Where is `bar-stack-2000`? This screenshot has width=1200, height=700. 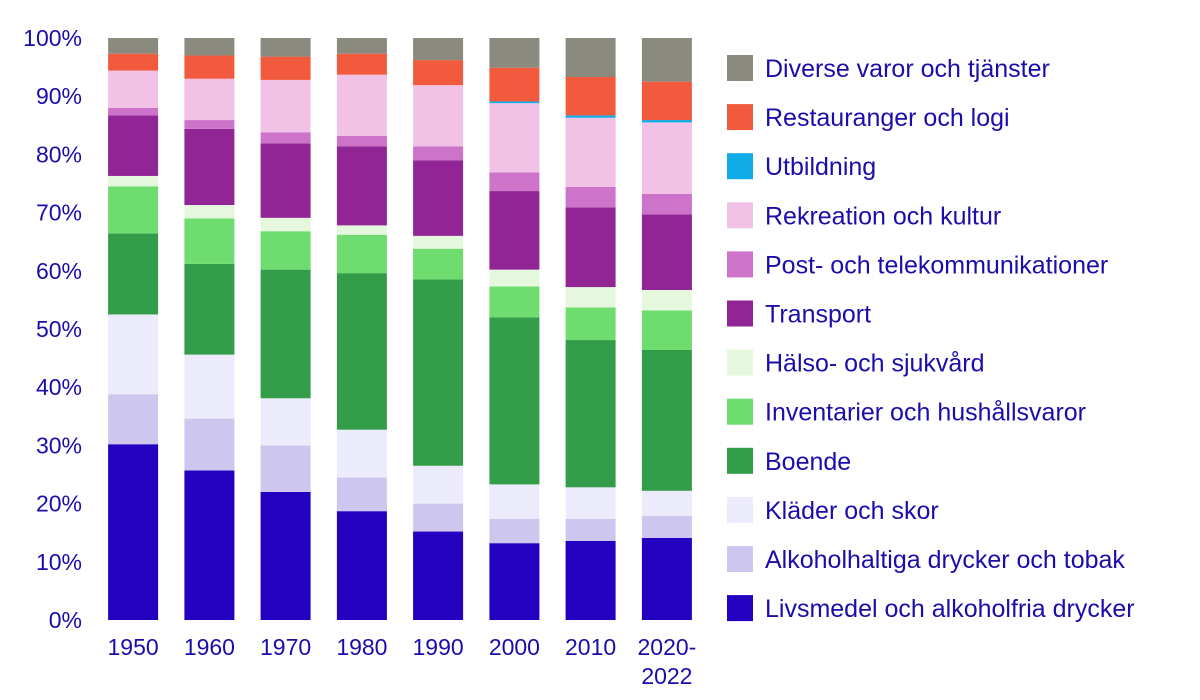
bar-stack-2000 is located at coordinates (514, 329).